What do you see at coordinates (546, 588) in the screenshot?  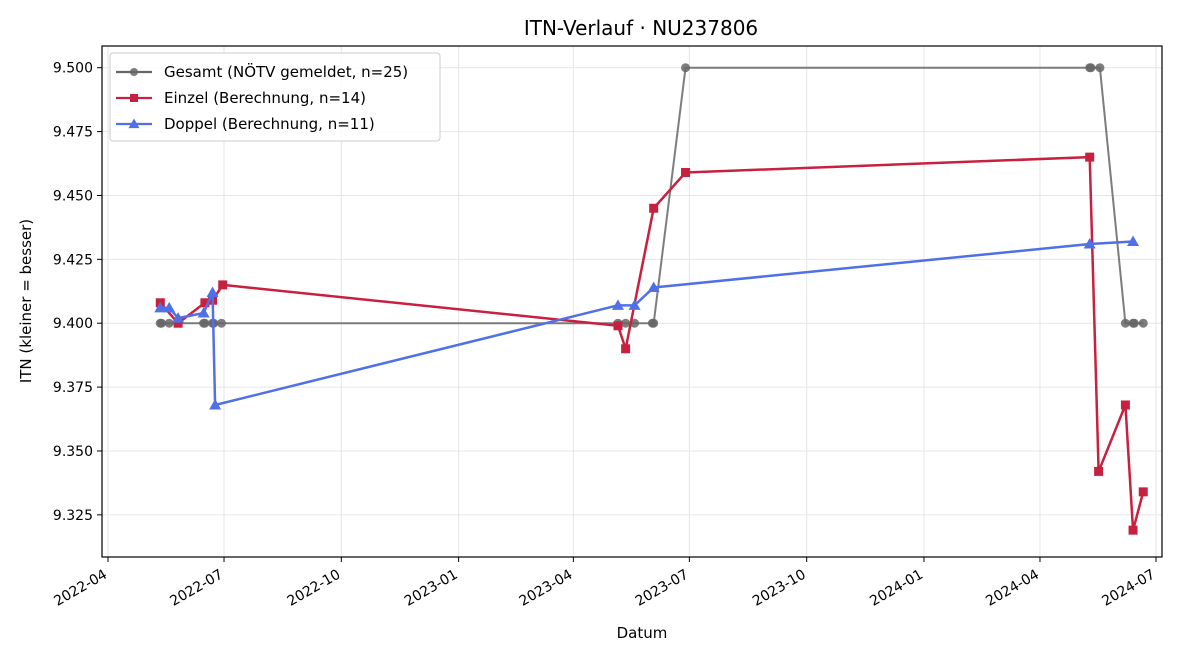 I see `x-tick-label: 2023-04` at bounding box center [546, 588].